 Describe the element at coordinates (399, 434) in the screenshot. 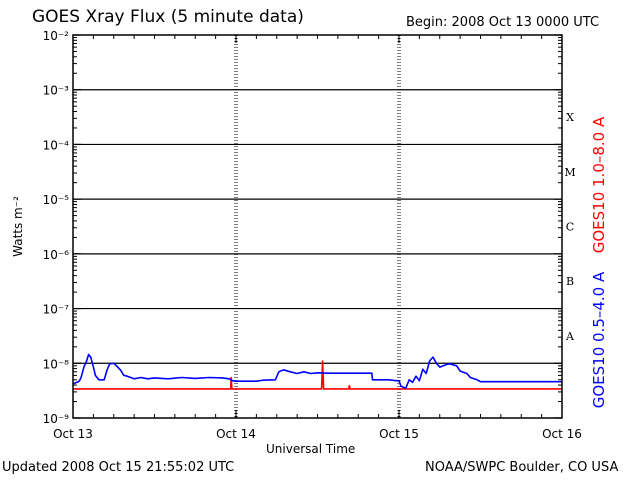

I see `x-tick-label: Oct 15` at that location.